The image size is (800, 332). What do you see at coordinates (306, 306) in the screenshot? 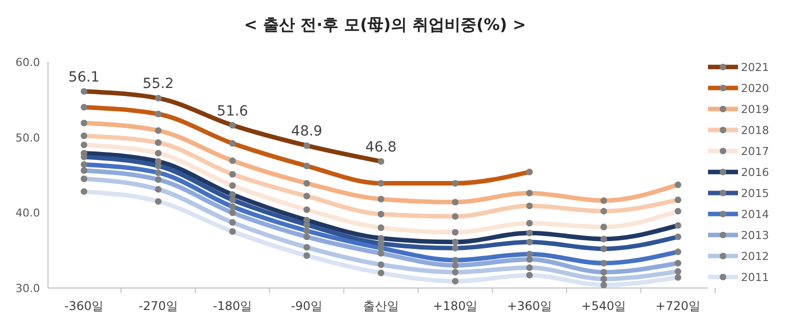
I see `x-tick-label: -90일` at bounding box center [306, 306].